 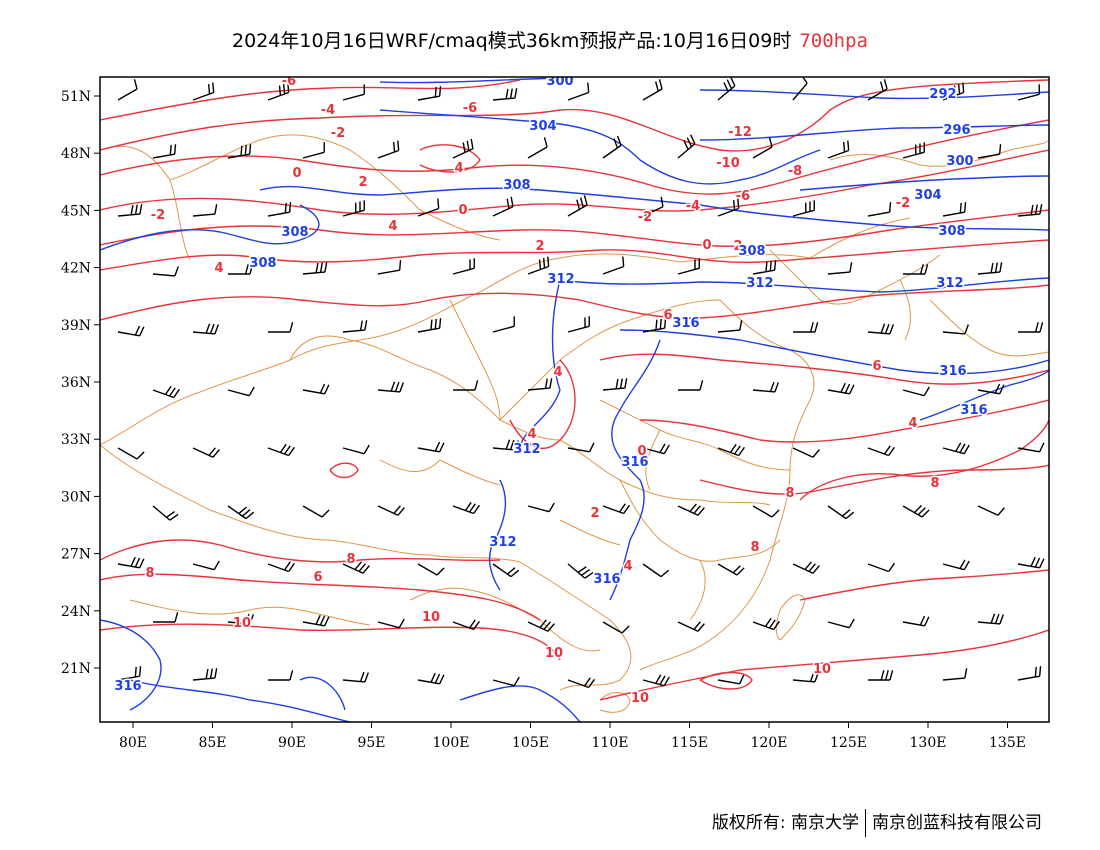 What do you see at coordinates (594, 513) in the screenshot?
I see `temperature-label: 2` at bounding box center [594, 513].